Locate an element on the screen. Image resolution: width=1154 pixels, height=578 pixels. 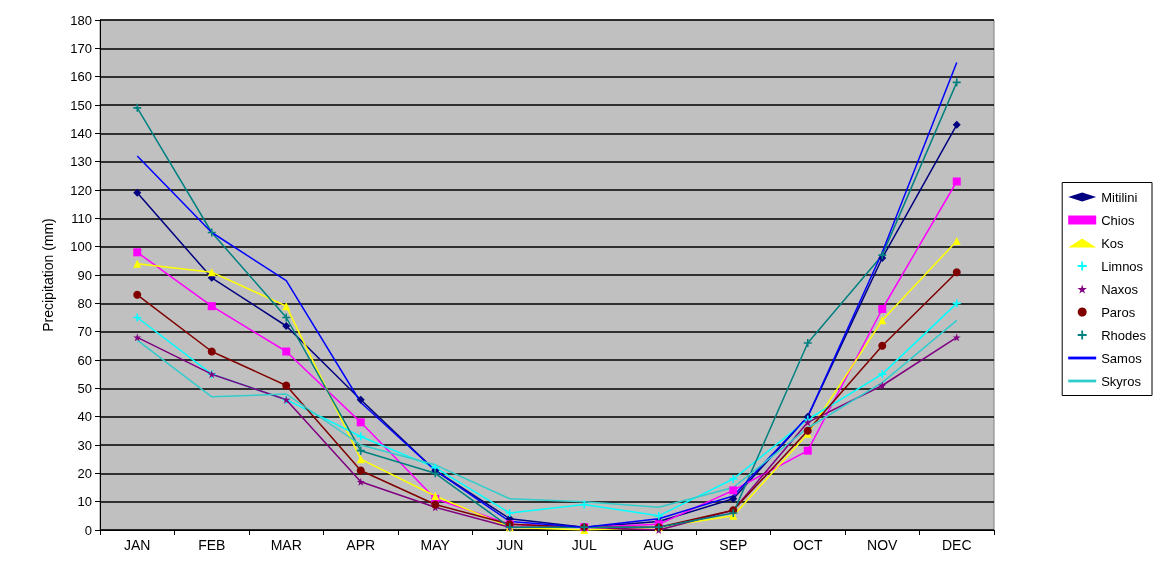
y-tick-label: 40 is located at coordinates (84, 417).